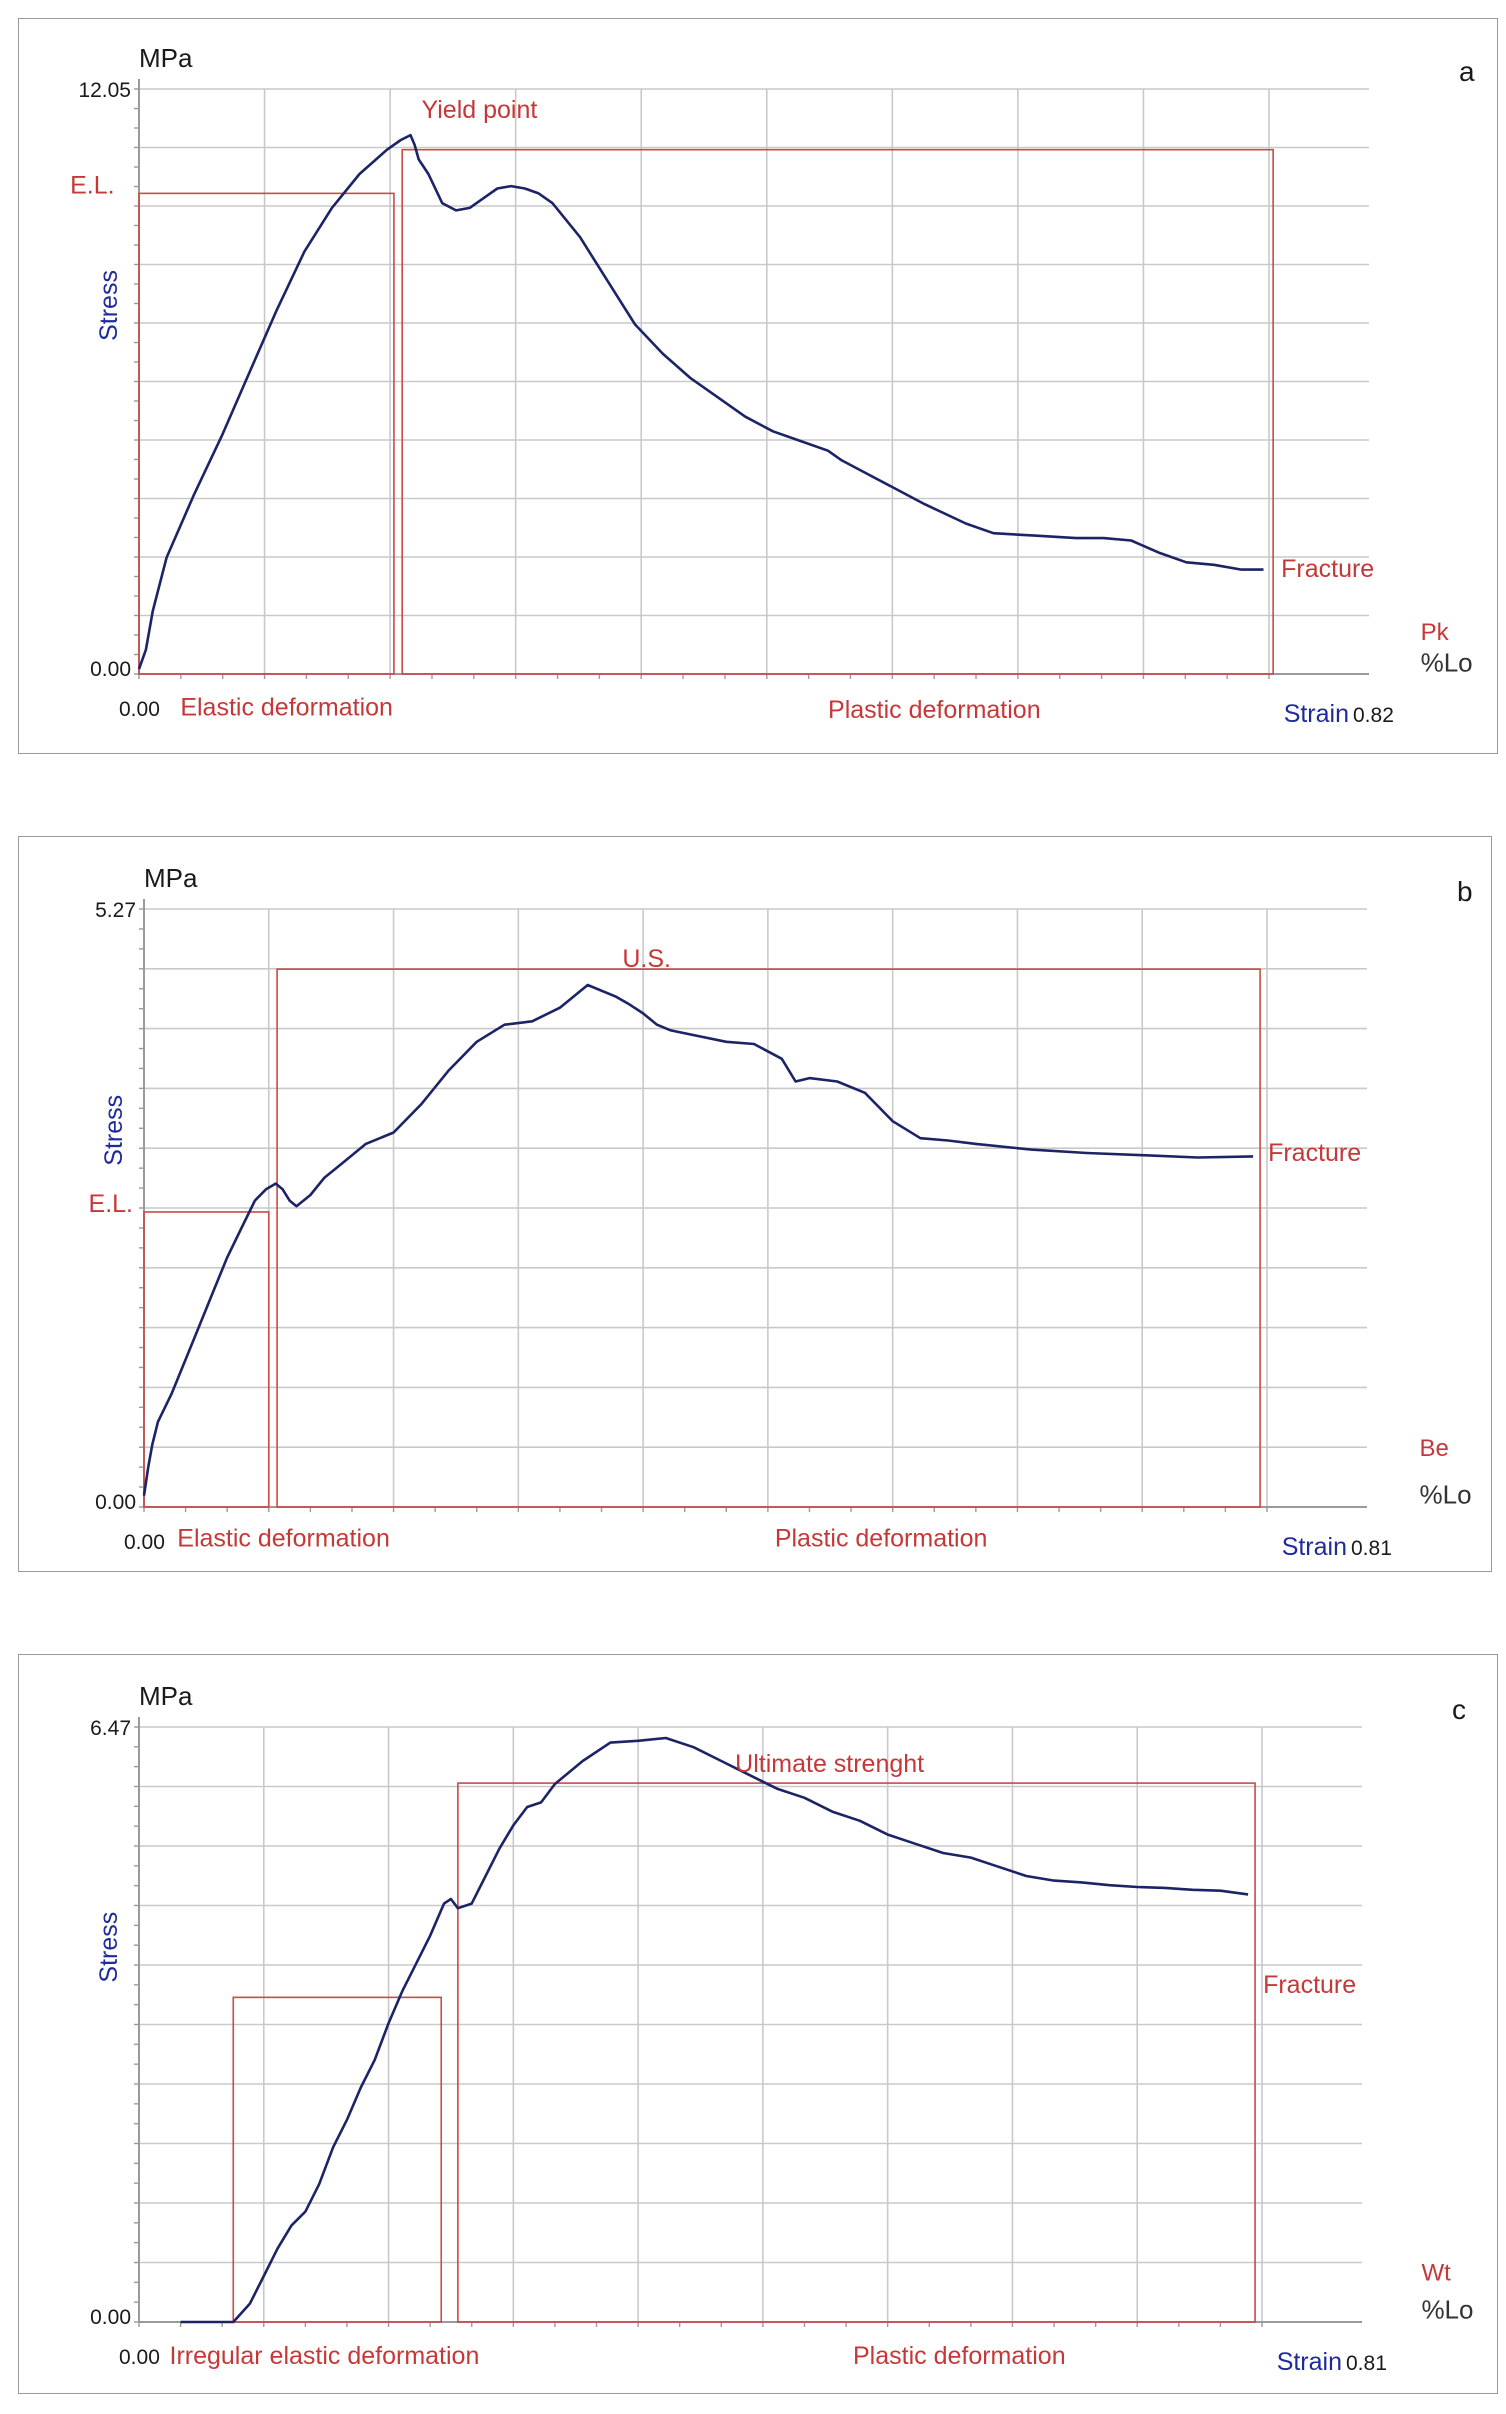 The width and height of the screenshot is (1506, 2414). I want to click on specimen-label: Pk, so click(1435, 632).